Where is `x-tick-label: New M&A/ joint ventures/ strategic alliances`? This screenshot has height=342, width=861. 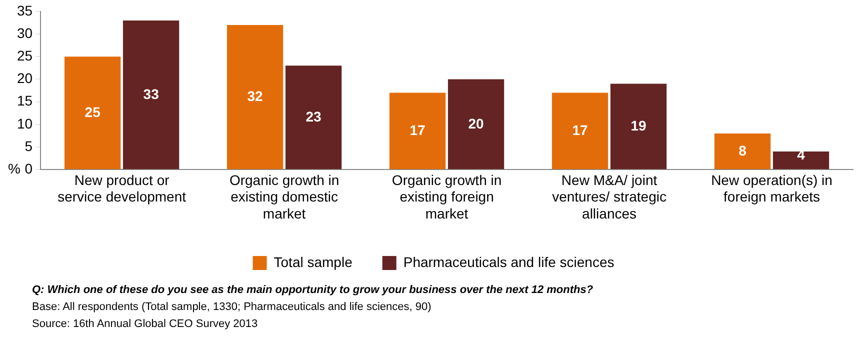
x-tick-label: New M&A/ joint ventures/ strategic alliances is located at coordinates (609, 197).